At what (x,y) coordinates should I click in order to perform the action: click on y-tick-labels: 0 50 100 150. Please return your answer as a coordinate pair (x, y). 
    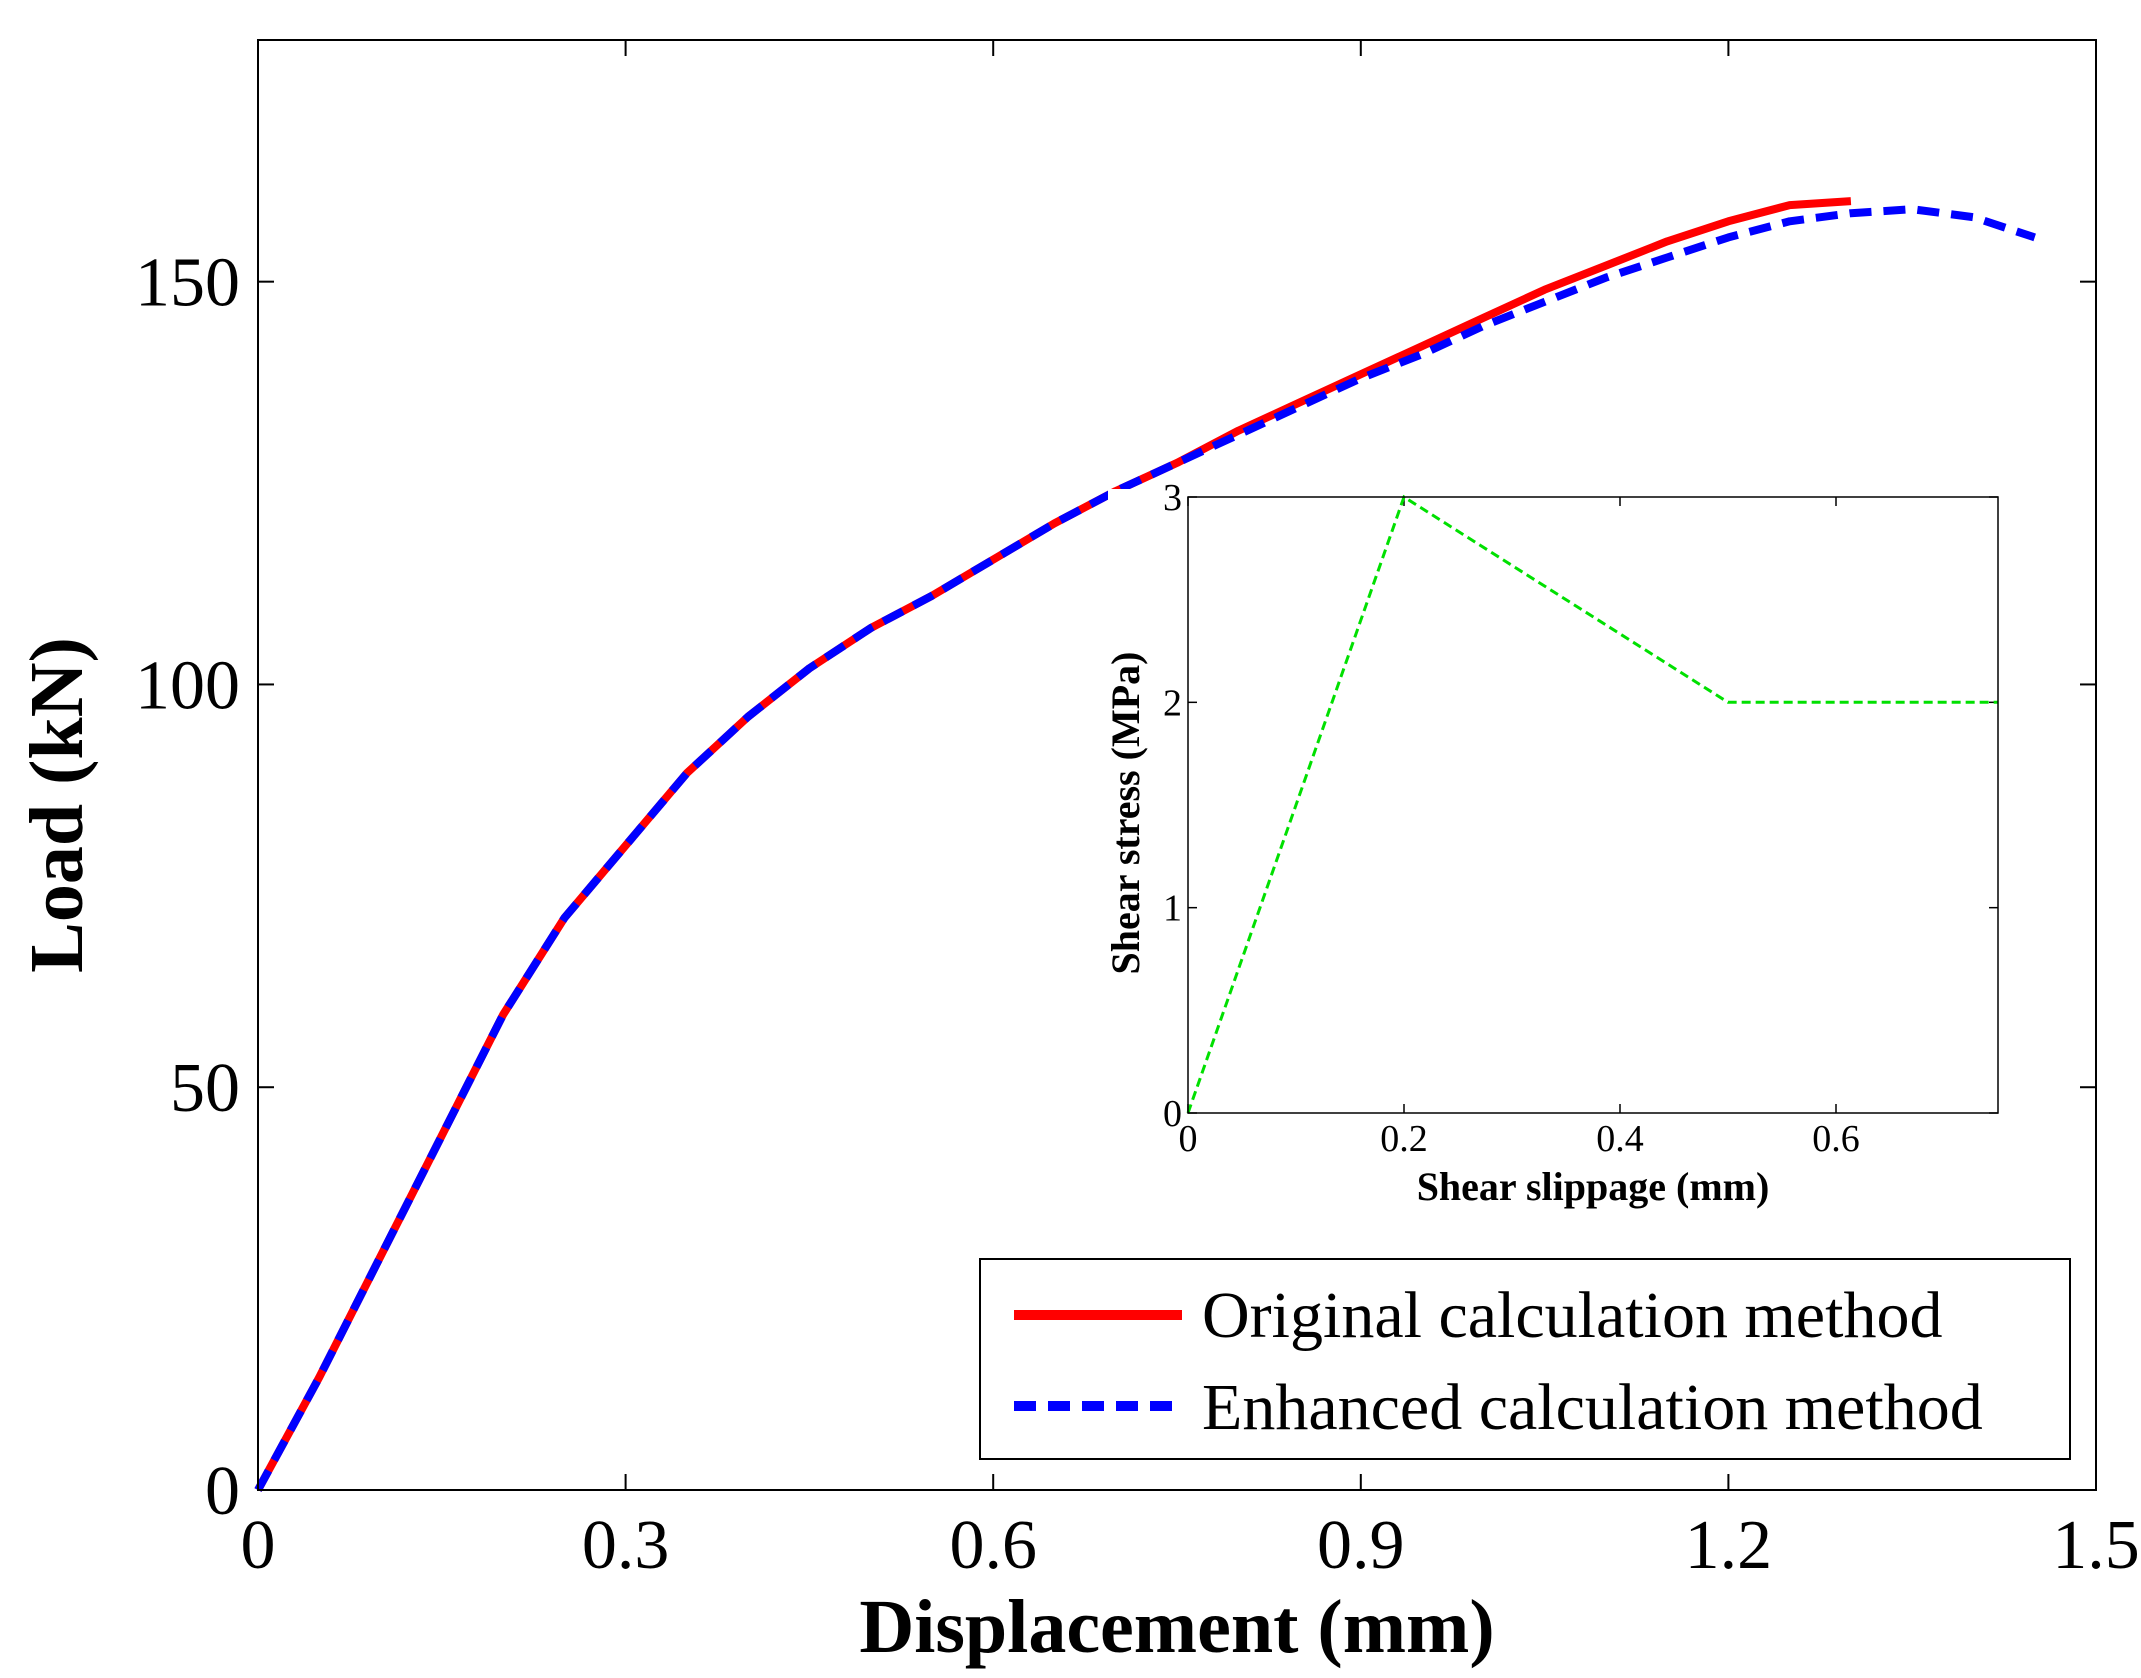
    Looking at the image, I should click on (187, 887).